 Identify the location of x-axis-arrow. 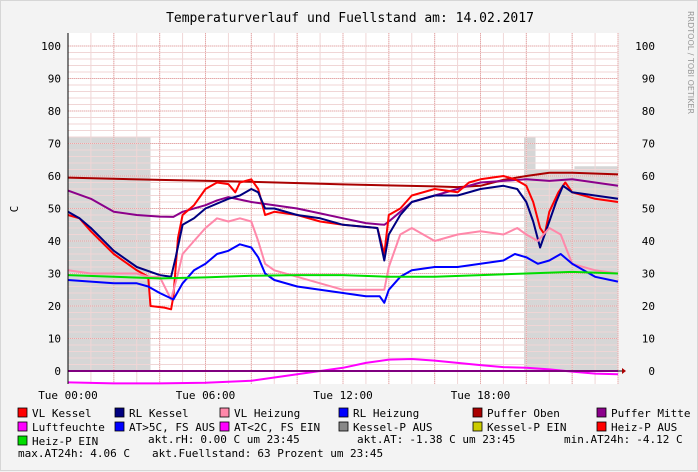
(624, 371).